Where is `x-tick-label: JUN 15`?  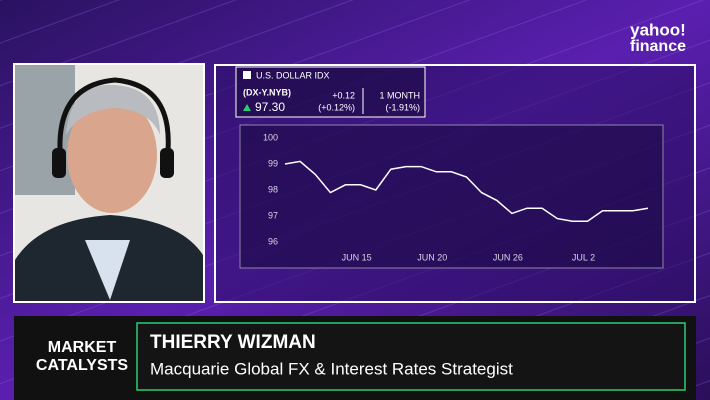
x-tick-label: JUN 15 is located at coordinates (357, 257).